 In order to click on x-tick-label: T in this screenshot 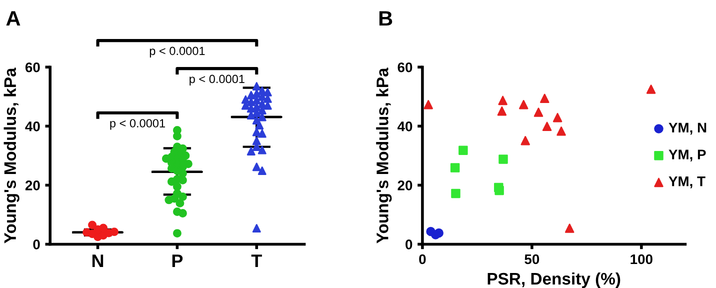, I will do `click(256, 261)`.